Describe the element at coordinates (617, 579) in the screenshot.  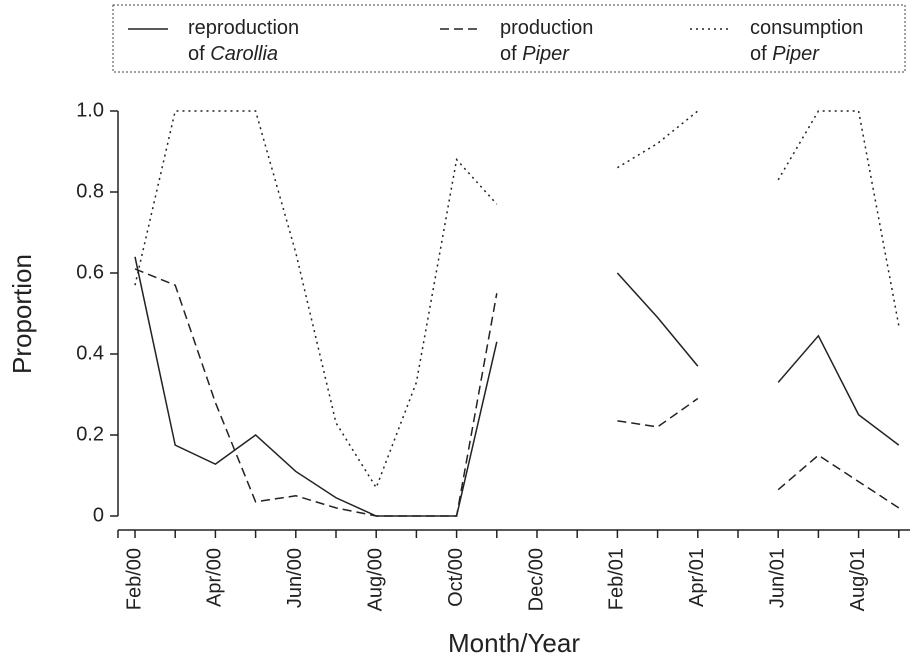
I see `x-tick-label: Feb/01` at that location.